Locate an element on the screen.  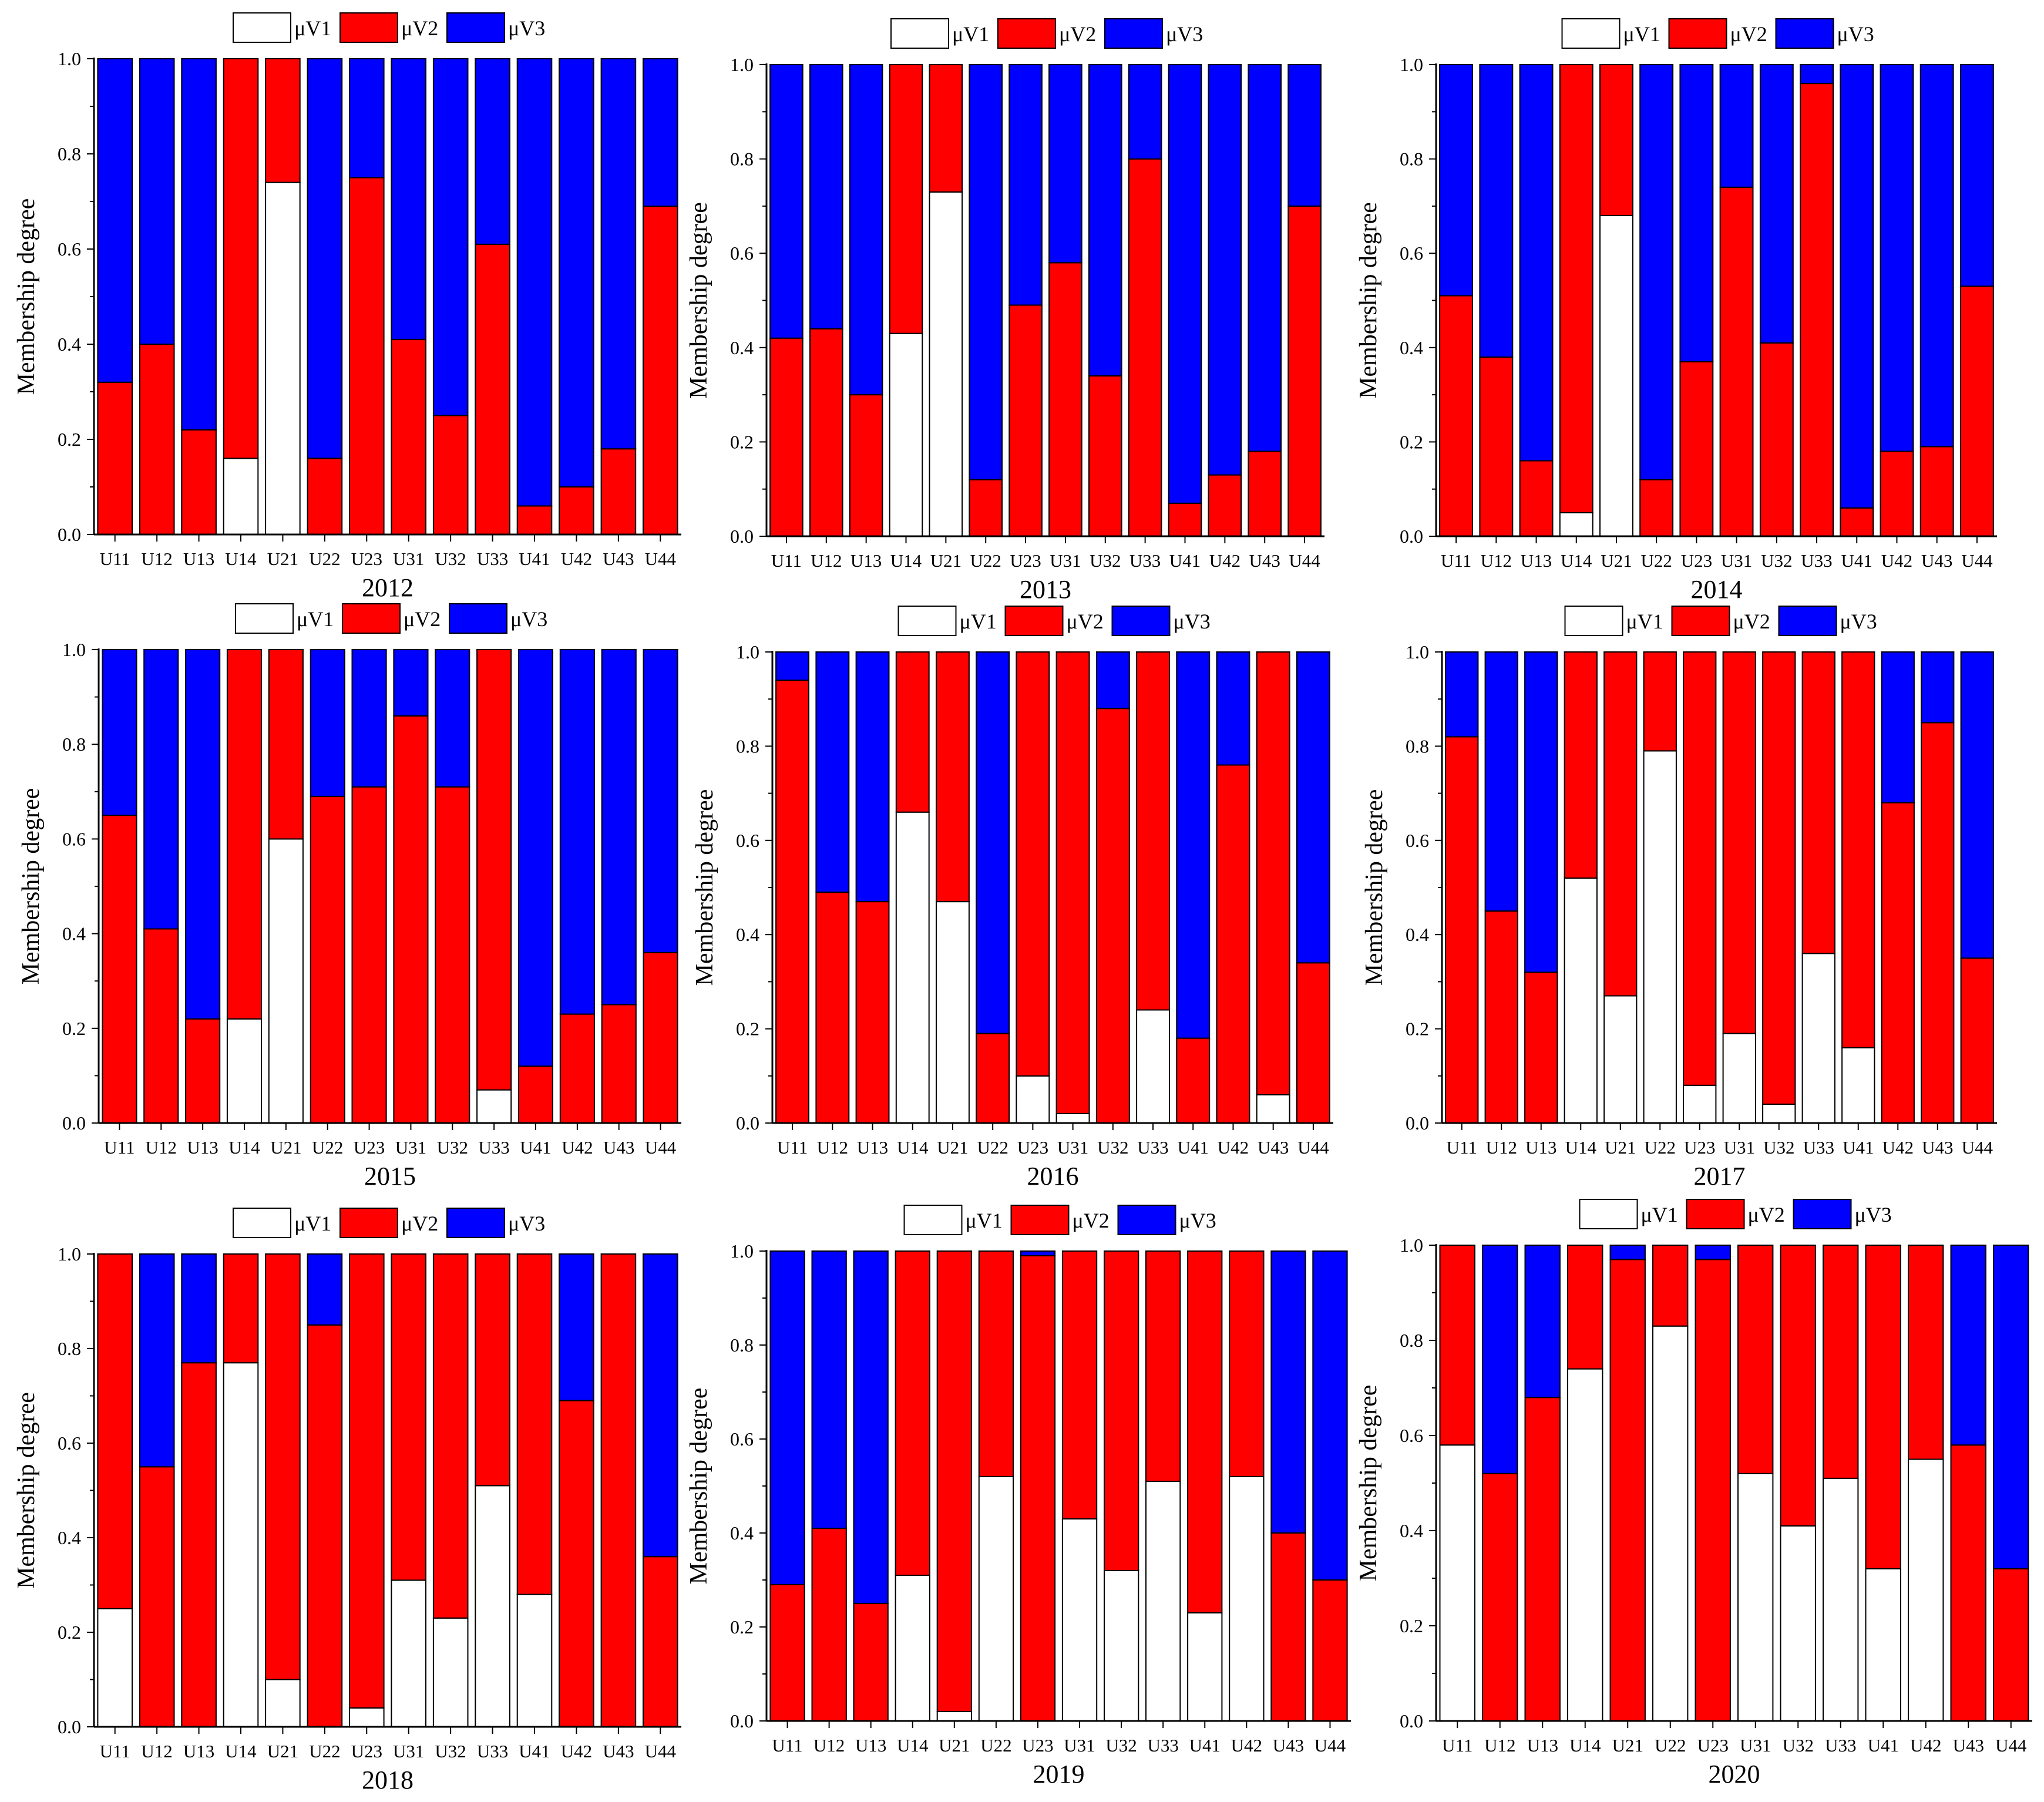
bar-segment-u33-v2 is located at coordinates (1153, 831).